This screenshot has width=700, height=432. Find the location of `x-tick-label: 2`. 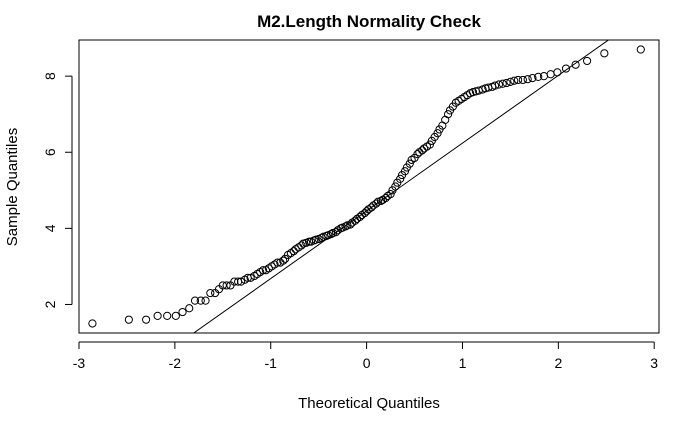

x-tick-label: 2 is located at coordinates (558, 363).